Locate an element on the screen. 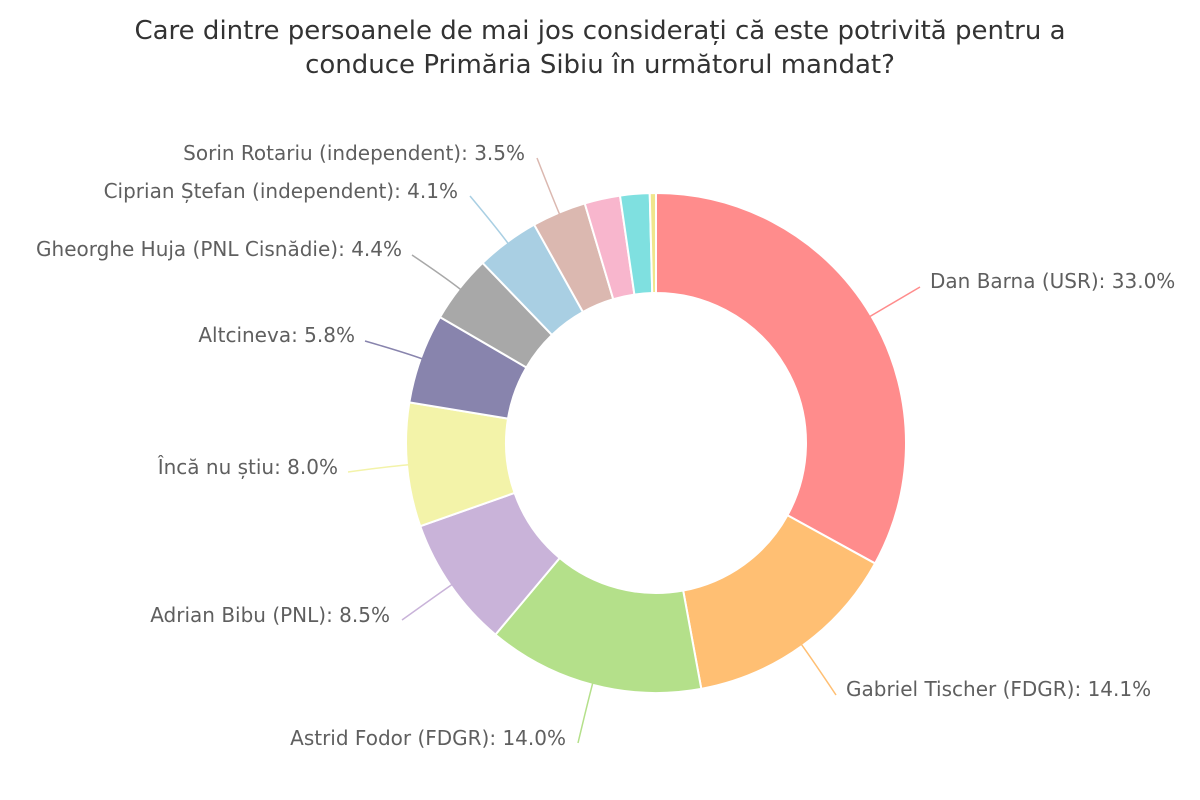 The width and height of the screenshot is (1200, 800). data-label: Gabriel Tischer (FDGR): 14.1% is located at coordinates (998, 689).